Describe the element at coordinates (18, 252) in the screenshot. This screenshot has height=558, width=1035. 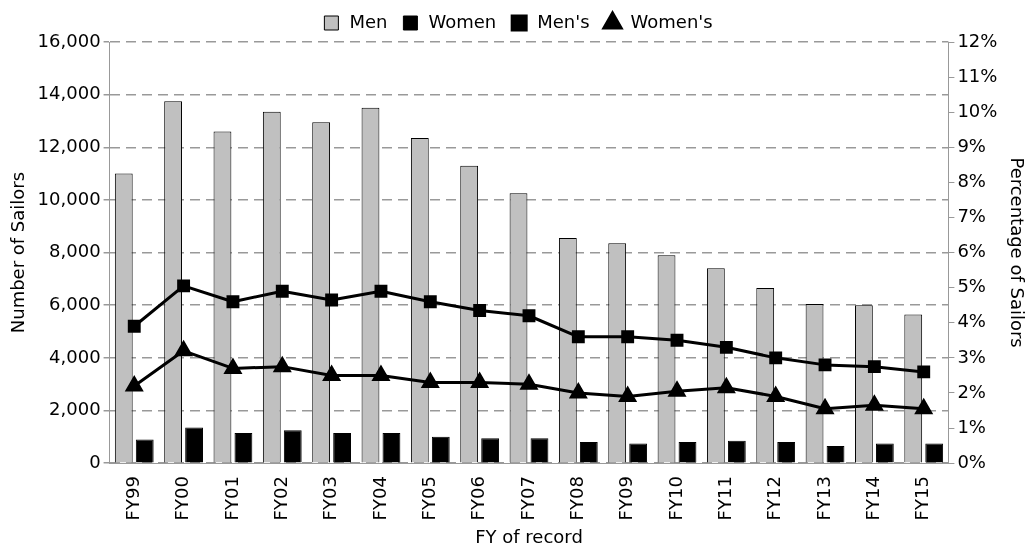
I see `y-axis-title: Number of Sailors` at that location.